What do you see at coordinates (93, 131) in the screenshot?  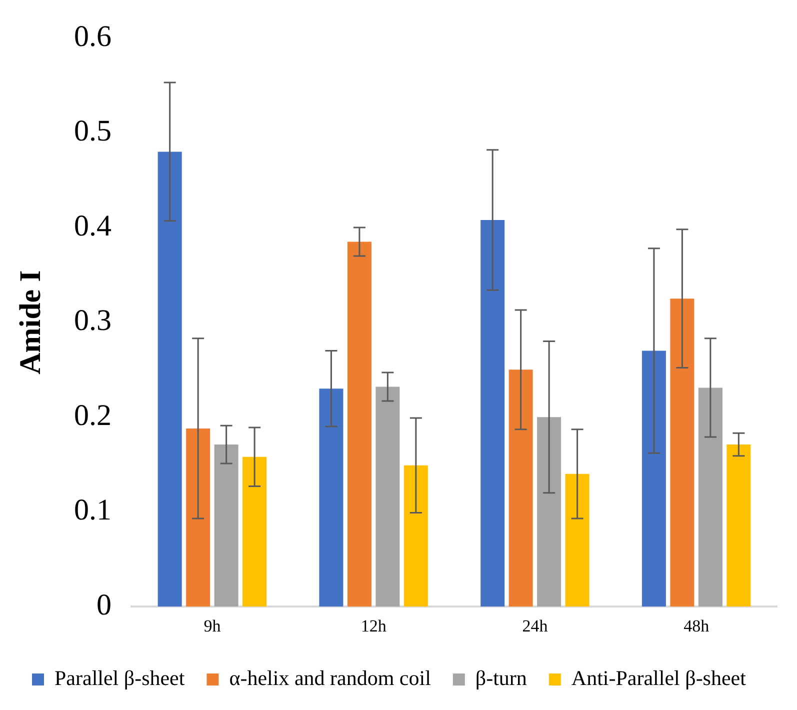 I see `y-tick-label: 0.5` at bounding box center [93, 131].